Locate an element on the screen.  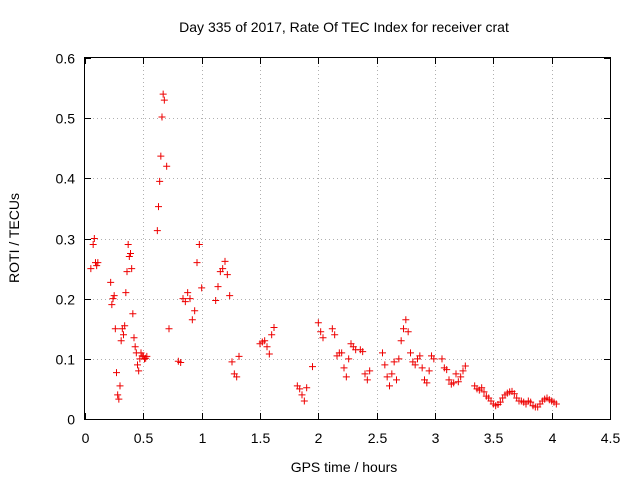
x-tick-label: 1 is located at coordinates (203, 438).